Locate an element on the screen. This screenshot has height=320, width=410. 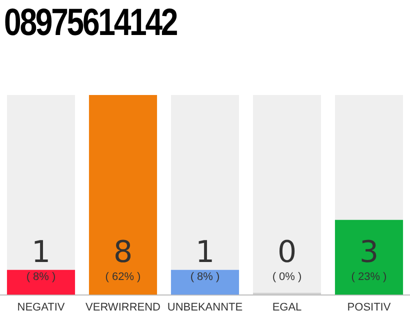
data-label: 3 ( 23% ) is located at coordinates (369, 258).